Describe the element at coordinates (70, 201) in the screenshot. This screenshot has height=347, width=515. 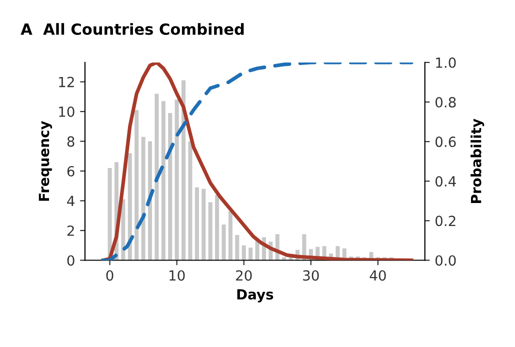
I see `y-tick-label: 4` at that location.